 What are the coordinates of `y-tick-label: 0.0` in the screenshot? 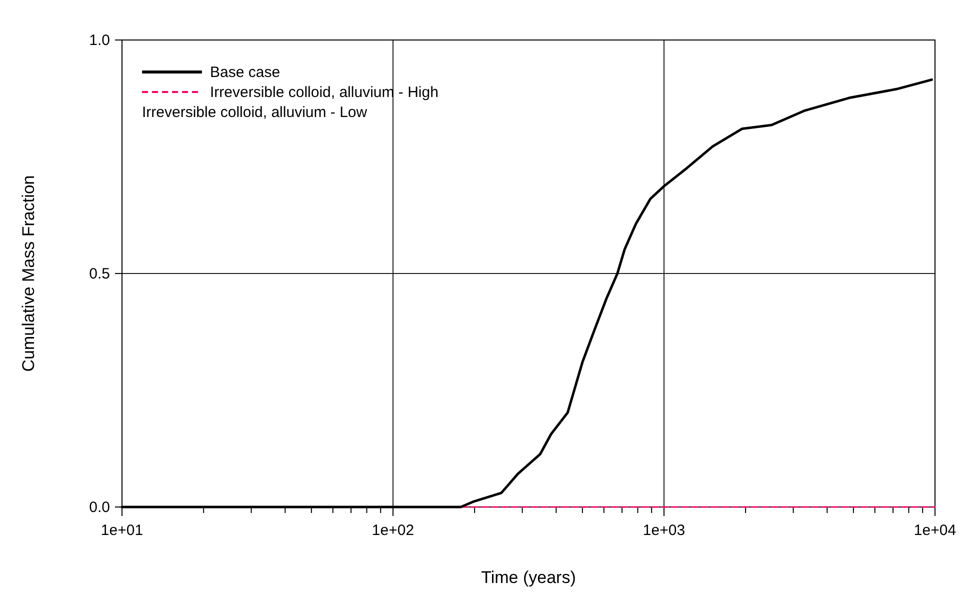 It's located at (99, 507).